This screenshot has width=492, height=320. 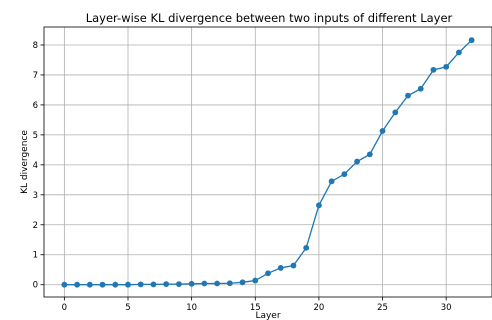 What do you see at coordinates (318, 308) in the screenshot?
I see `x-tick-label: 20` at bounding box center [318, 308].